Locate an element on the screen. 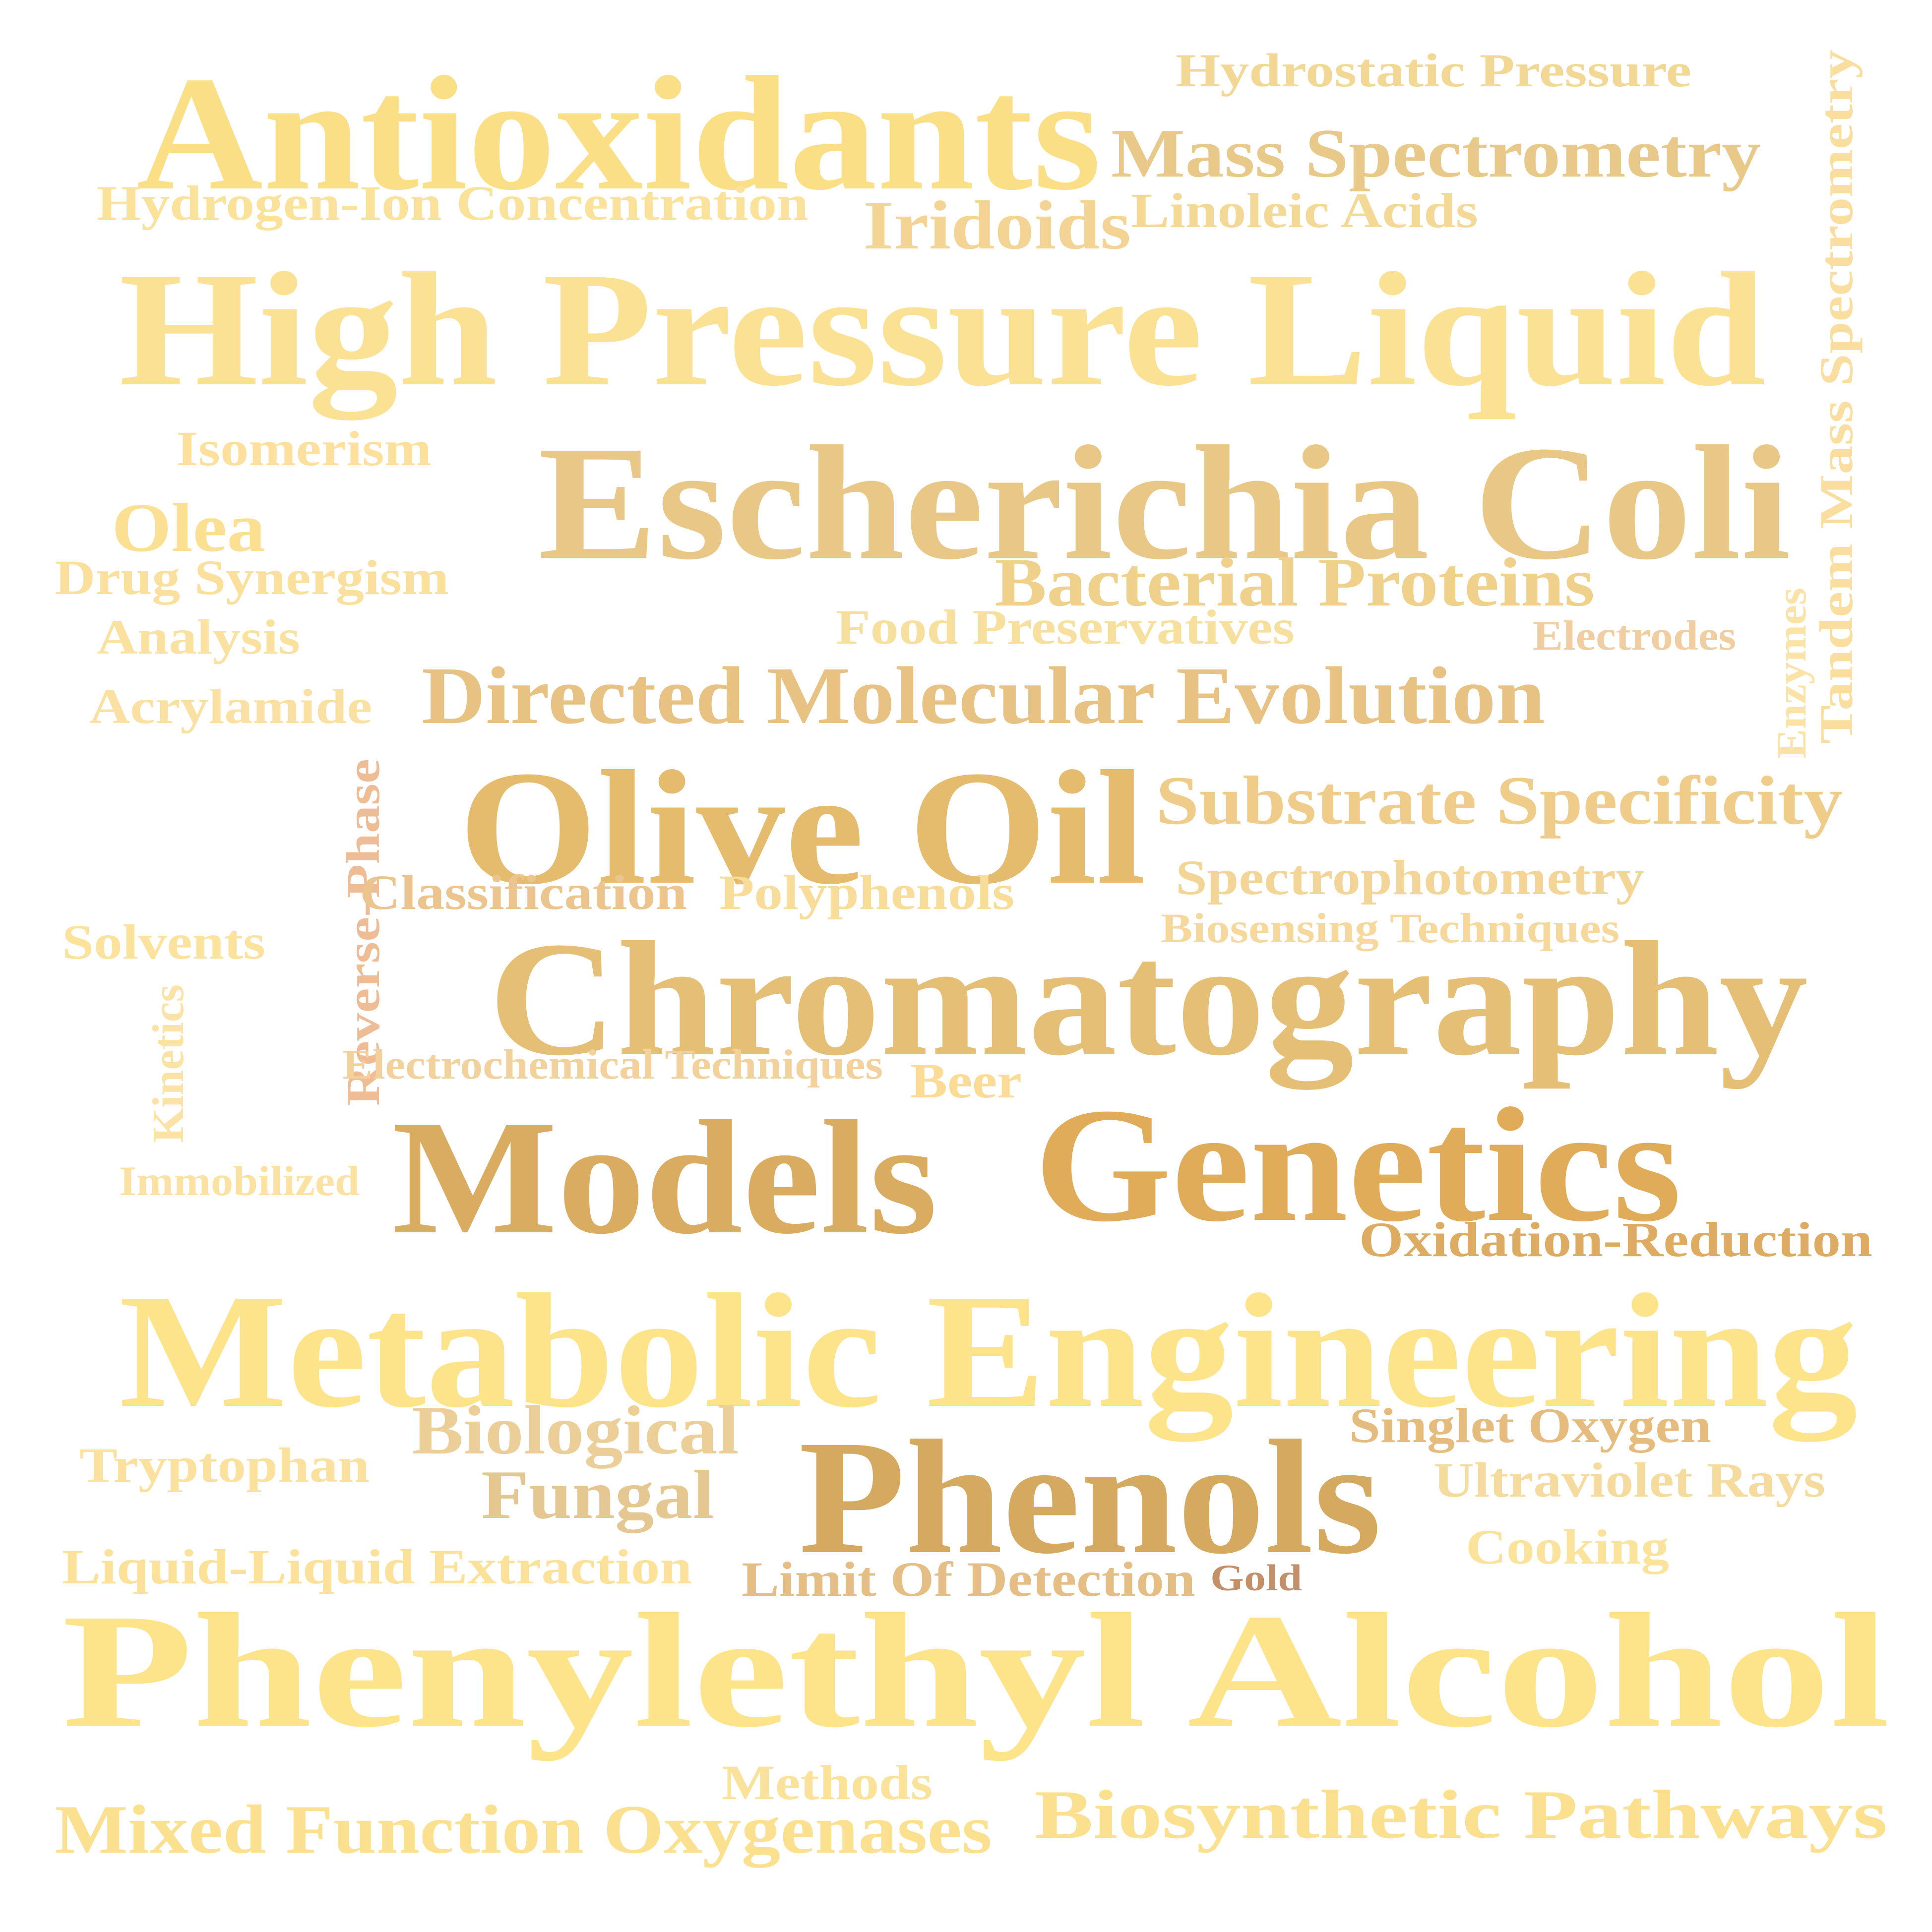 The width and height of the screenshot is (1932, 1932). word-phenylethyl-alcohol: Phenylethyl Alcohol is located at coordinates (976, 1670).